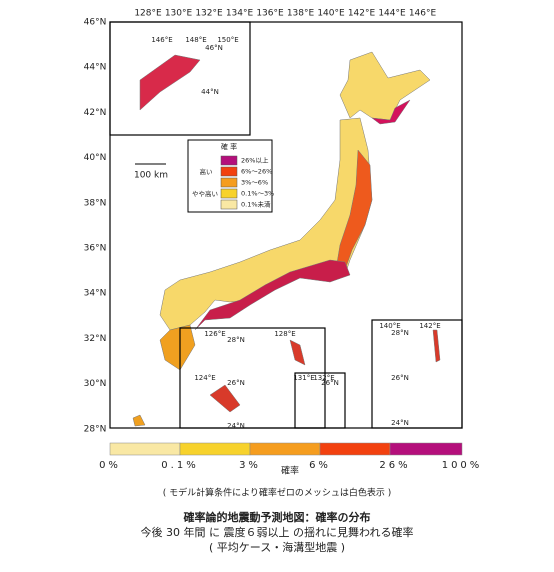  What do you see at coordinates (272, 295) in the screenshot?
I see `nankai-high` at bounding box center [272, 295].